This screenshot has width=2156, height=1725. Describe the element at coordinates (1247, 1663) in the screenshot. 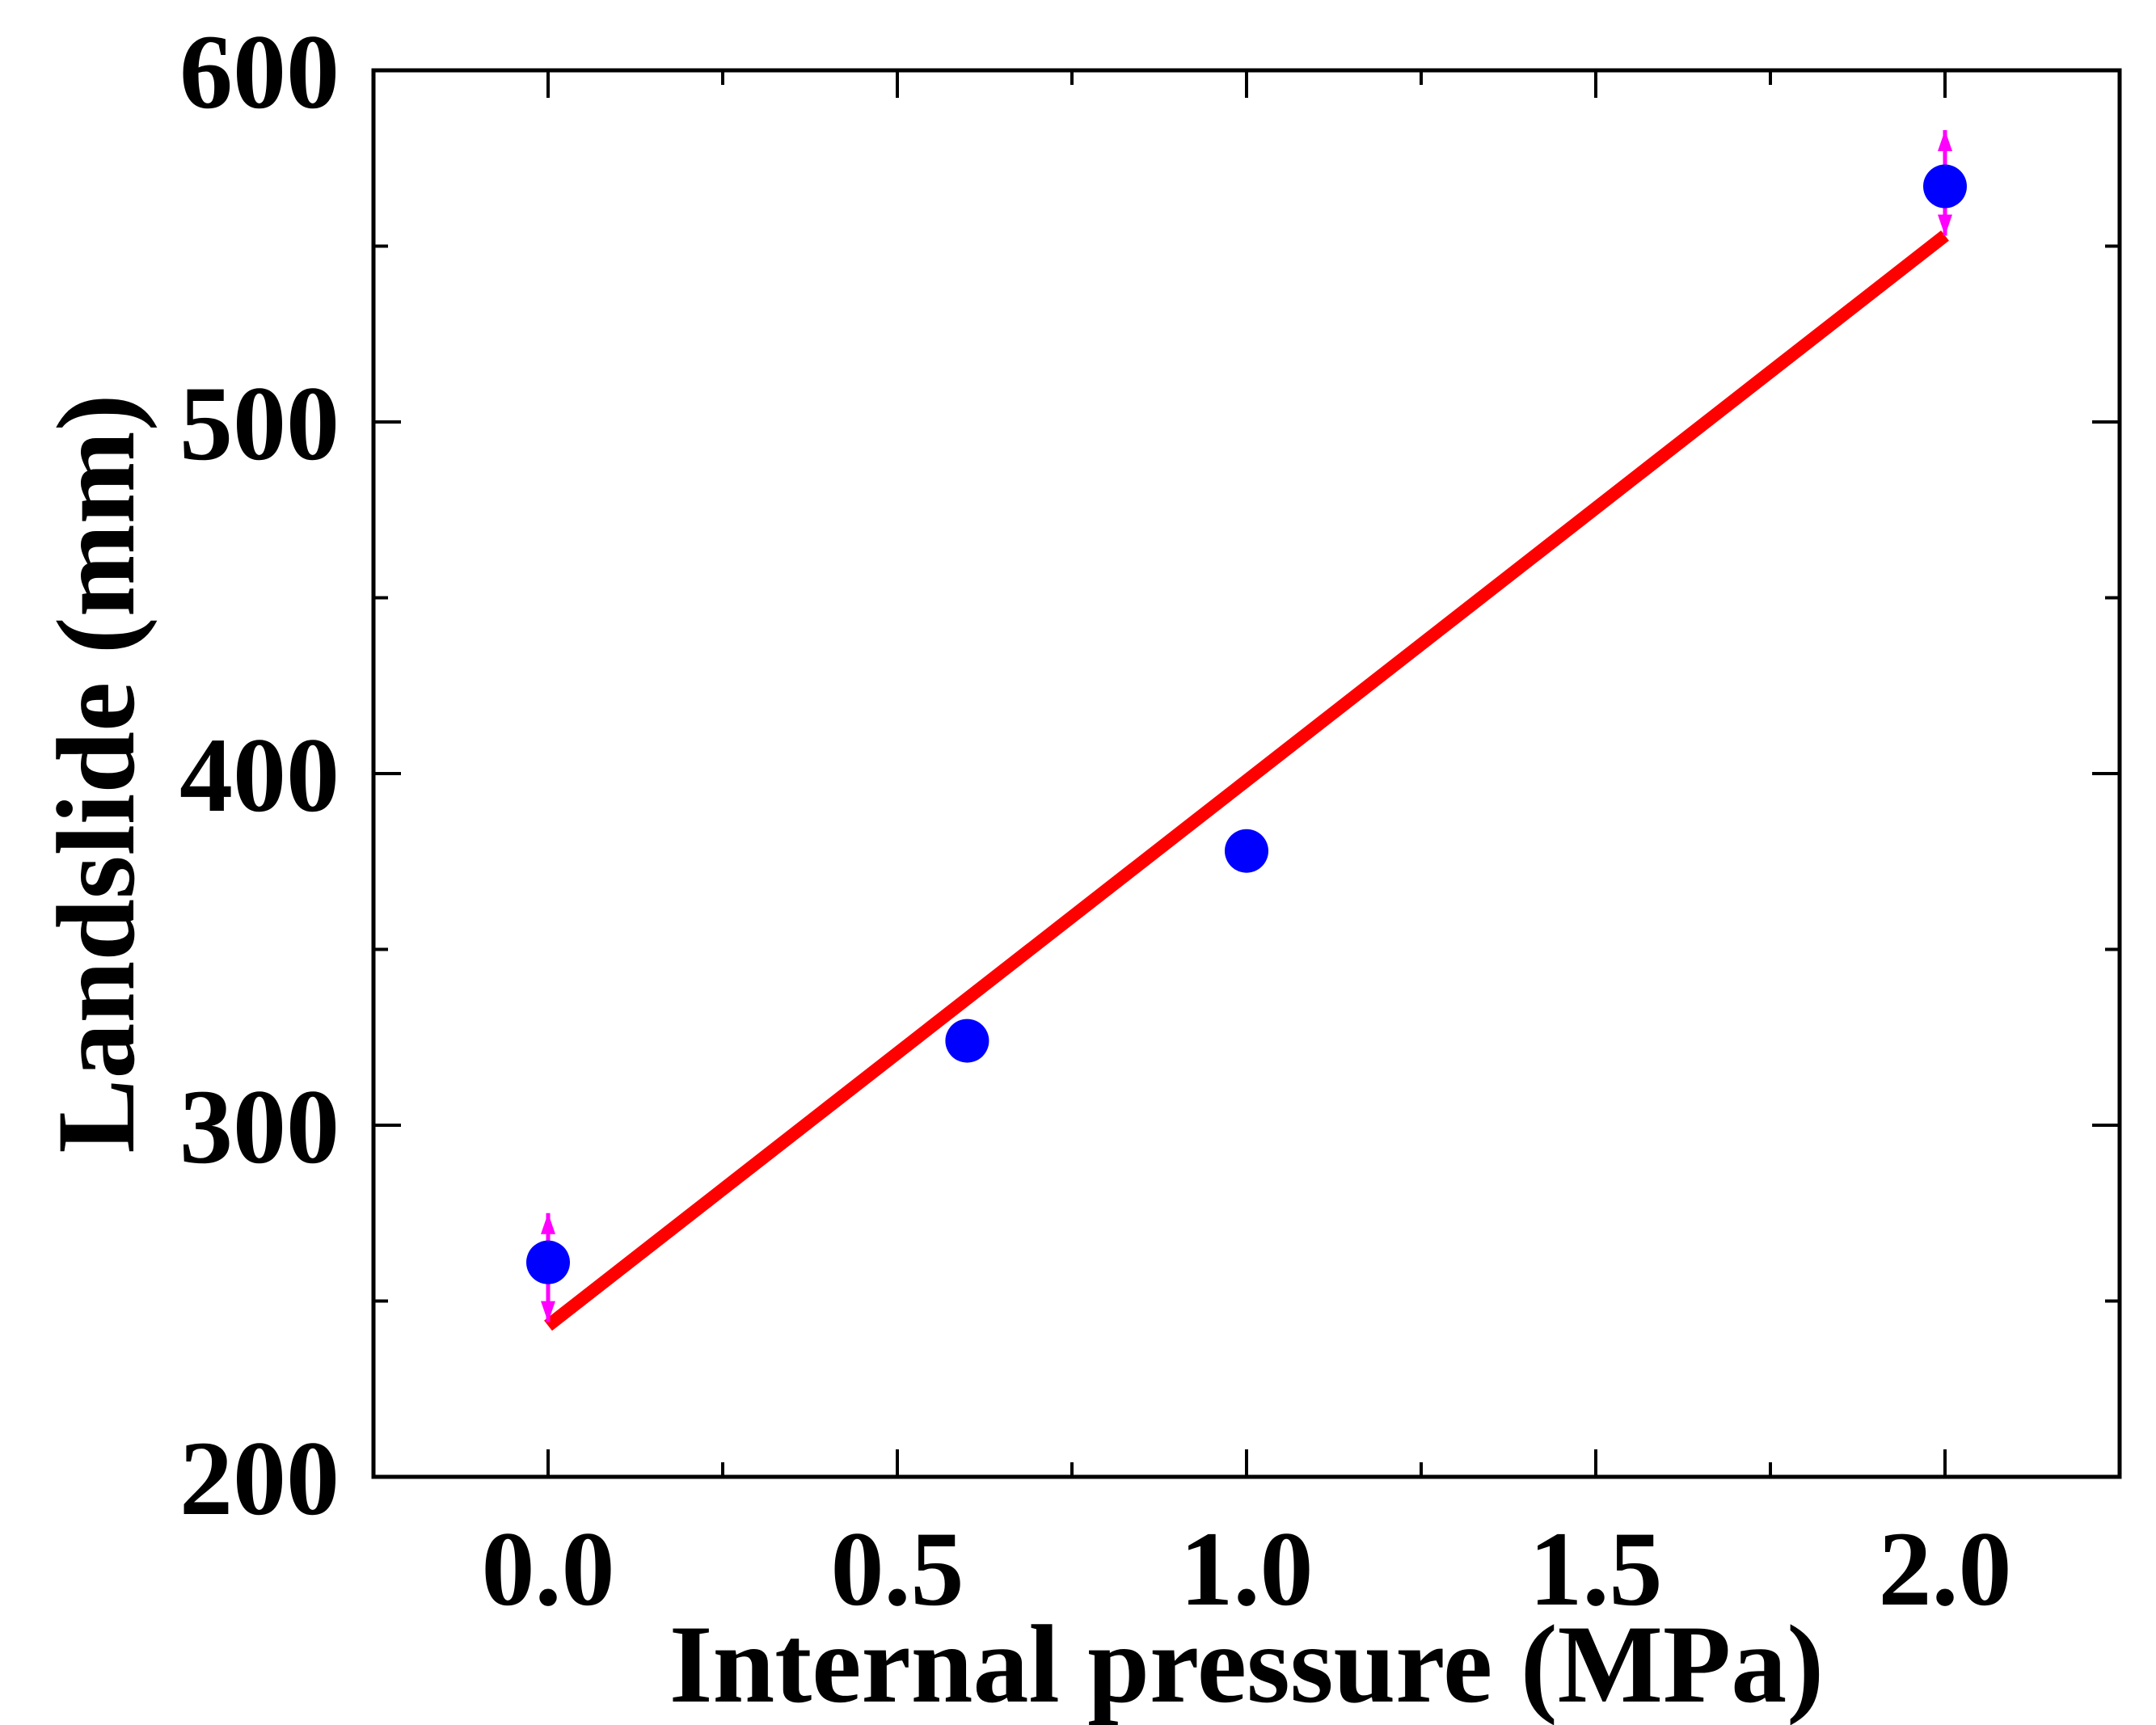

I see `x-axis-title: Internal pressure (MPa)` at that location.